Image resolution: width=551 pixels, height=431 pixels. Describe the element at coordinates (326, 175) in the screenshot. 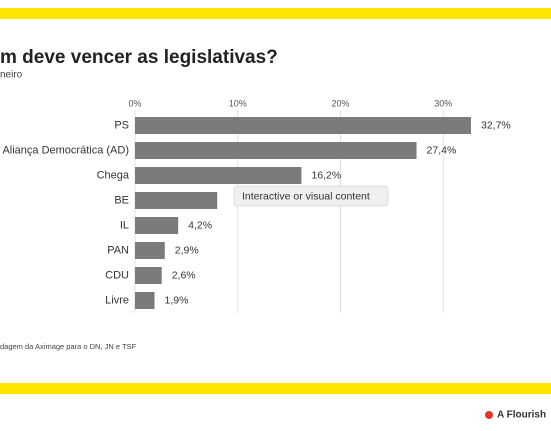

I see `value-label: 16,2%` at that location.